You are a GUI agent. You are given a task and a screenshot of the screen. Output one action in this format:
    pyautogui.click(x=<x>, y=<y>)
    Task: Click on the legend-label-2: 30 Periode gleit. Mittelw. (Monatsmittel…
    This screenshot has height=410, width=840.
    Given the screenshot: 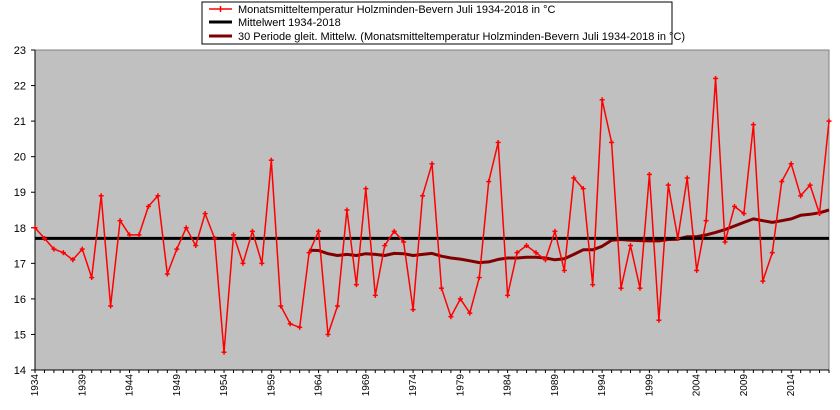 What is the action you would take?
    pyautogui.click(x=461, y=37)
    